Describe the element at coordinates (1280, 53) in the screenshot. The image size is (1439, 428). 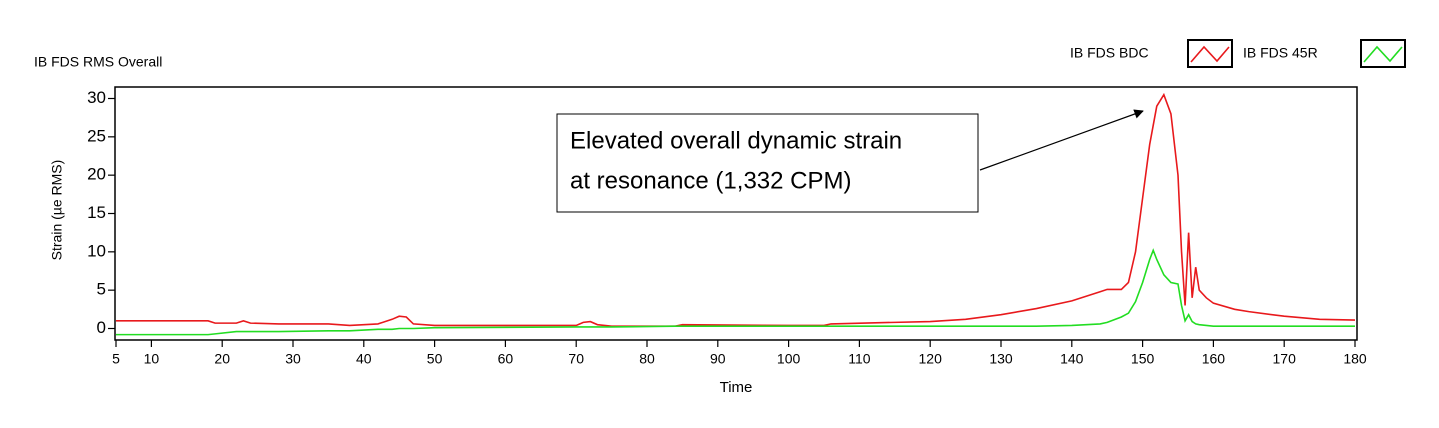
I see `legend-label: IB FDS 45R` at that location.